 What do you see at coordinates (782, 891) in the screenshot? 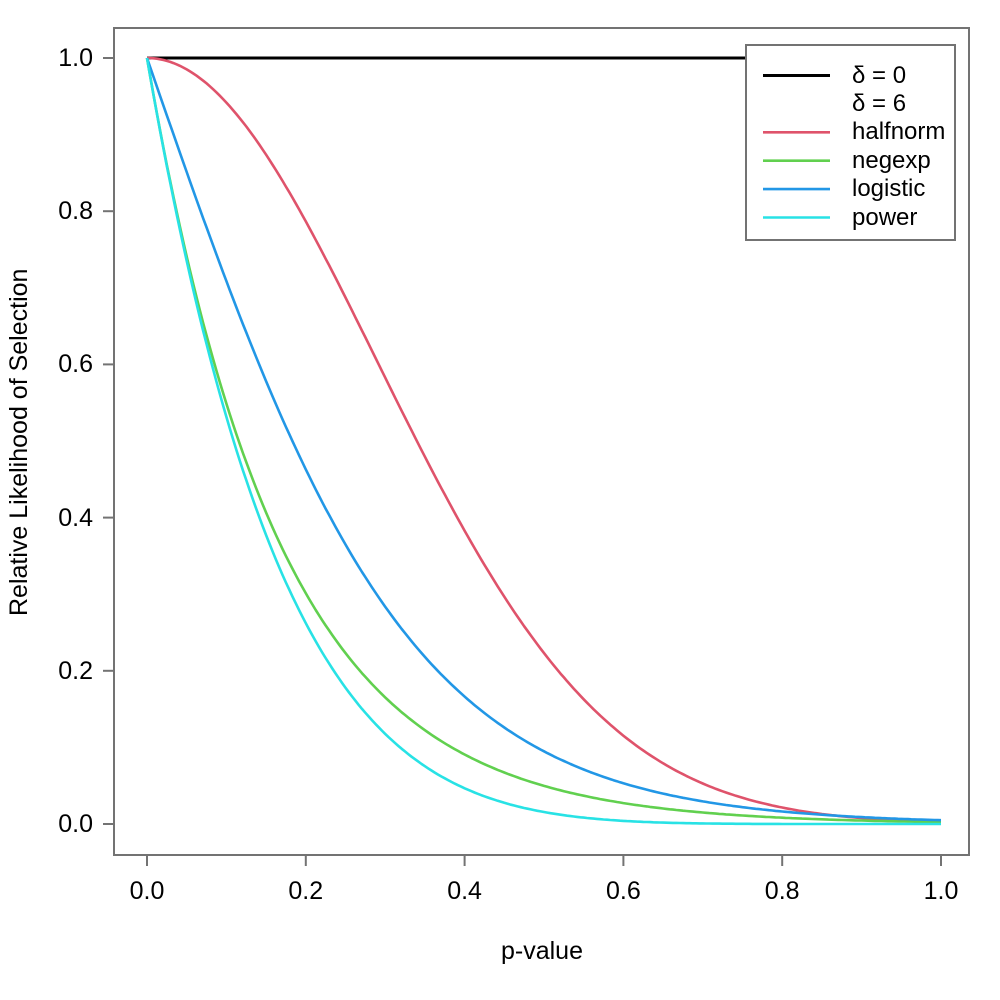
I see `x-tick-label-0.8: 0.8` at bounding box center [782, 891].